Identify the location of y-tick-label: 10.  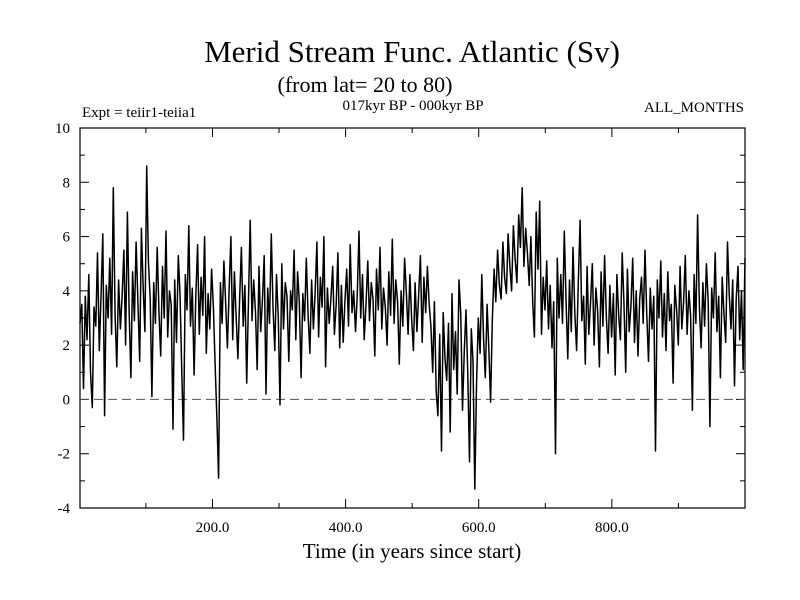
(62, 129).